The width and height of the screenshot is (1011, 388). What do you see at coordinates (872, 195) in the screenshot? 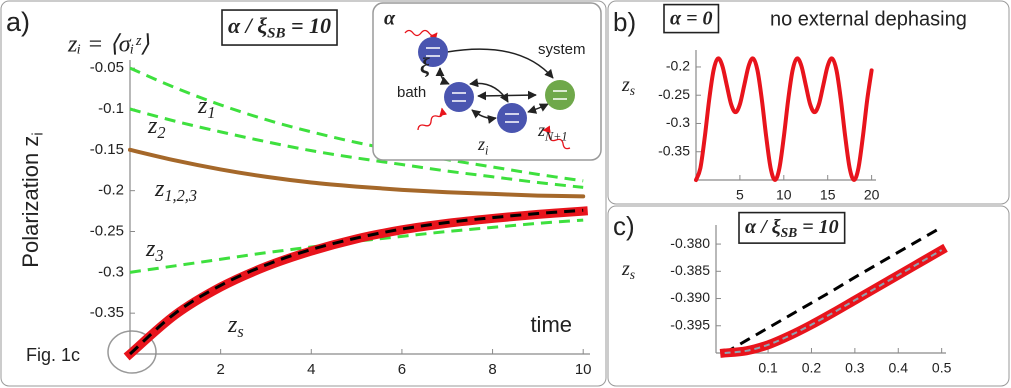
I see `x-tick-label: 20` at bounding box center [872, 195].